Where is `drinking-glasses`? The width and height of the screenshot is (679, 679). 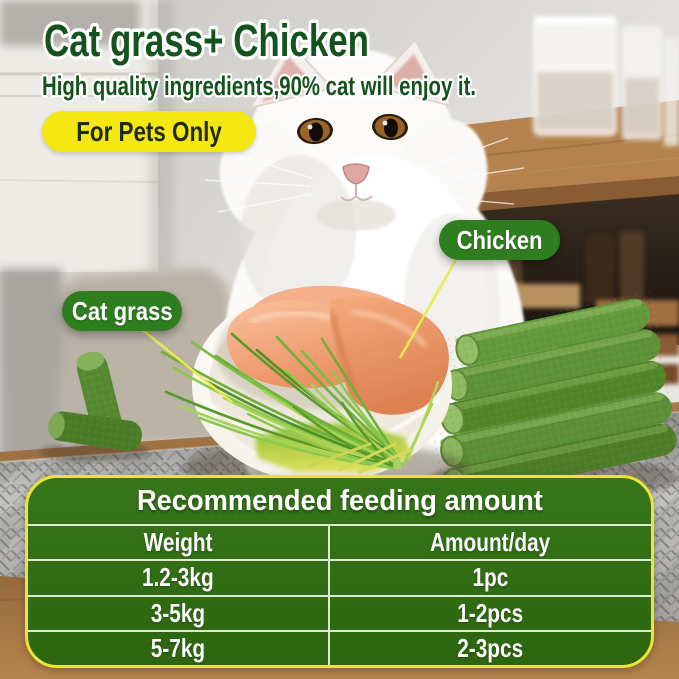 drinking-glasses is located at coordinates (606, 81).